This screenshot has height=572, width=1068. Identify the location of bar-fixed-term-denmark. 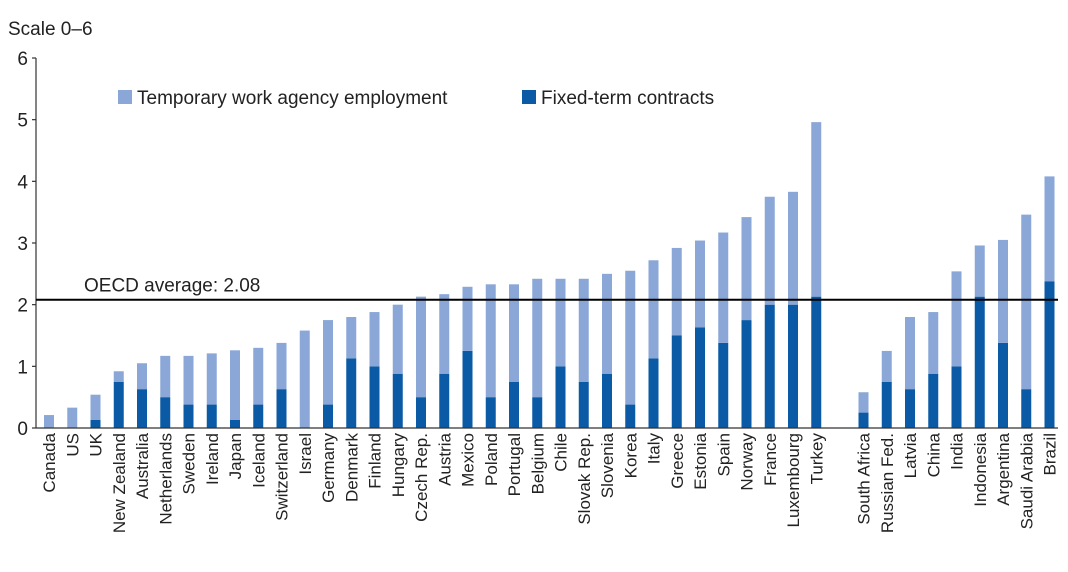
(351, 393).